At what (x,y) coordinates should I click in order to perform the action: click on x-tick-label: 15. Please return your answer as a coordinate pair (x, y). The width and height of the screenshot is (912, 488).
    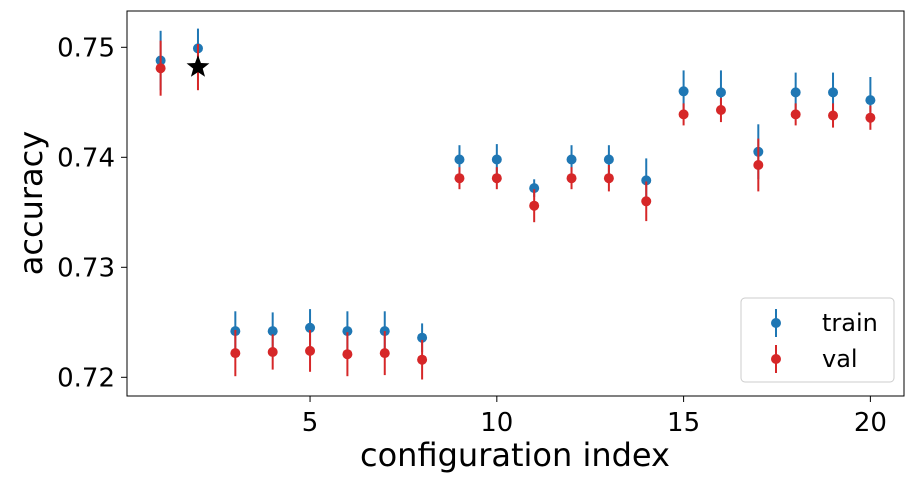
    Looking at the image, I should click on (683, 423).